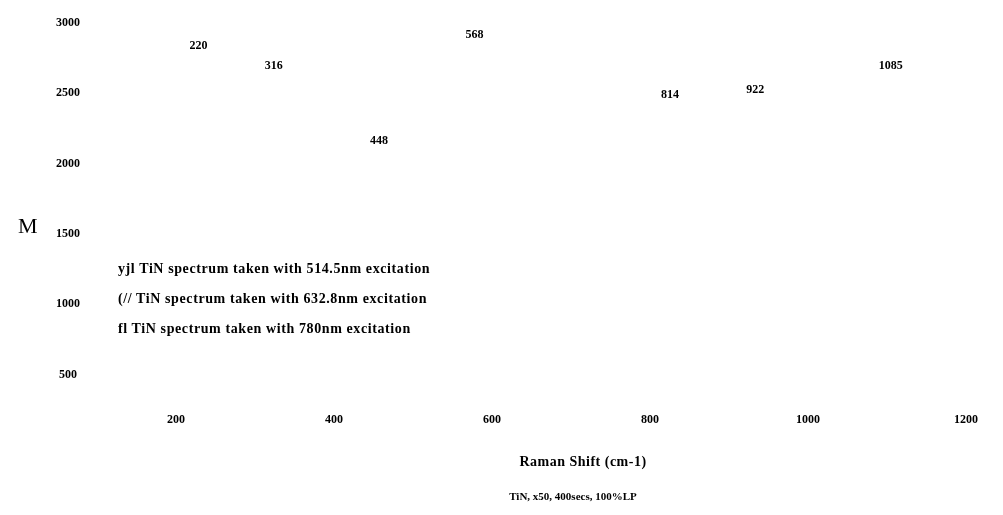 Image resolution: width=1003 pixels, height=515 pixels. I want to click on x-tick-label: 600, so click(492, 419).